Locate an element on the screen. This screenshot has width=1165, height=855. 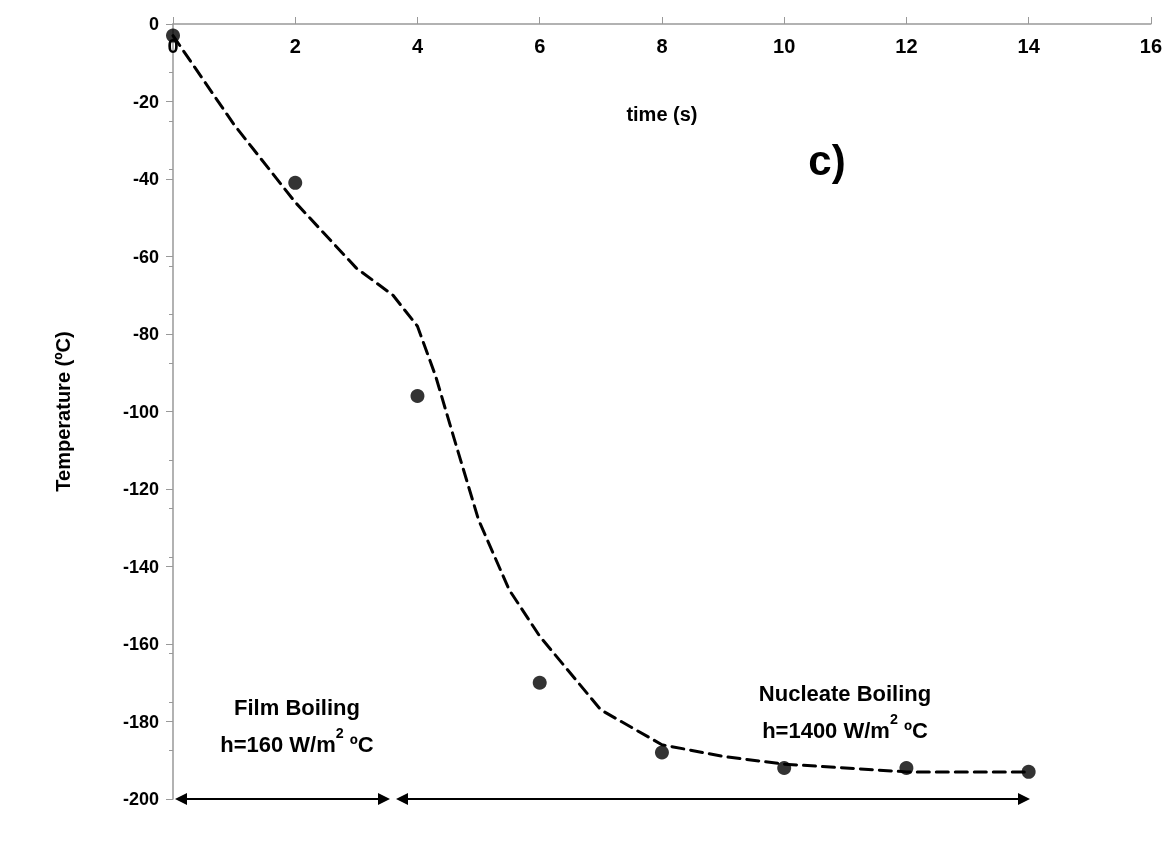
y-tick-label: -40 is located at coordinates (145, 179).